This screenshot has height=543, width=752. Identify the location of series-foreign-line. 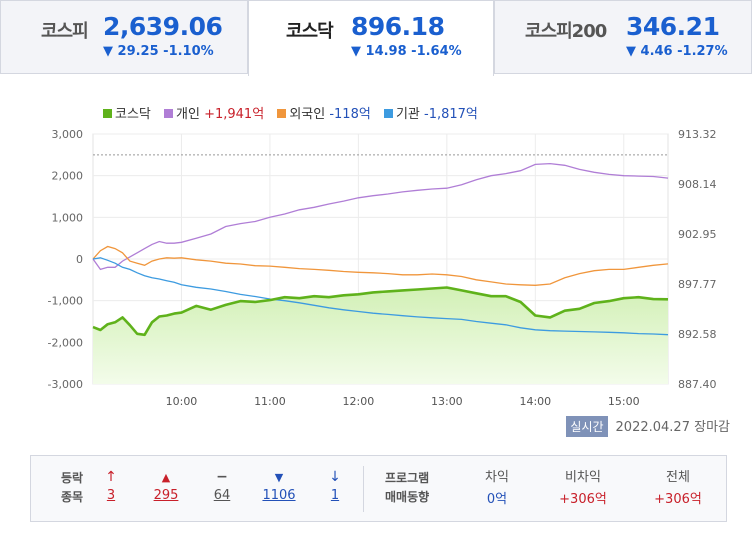
(380, 265).